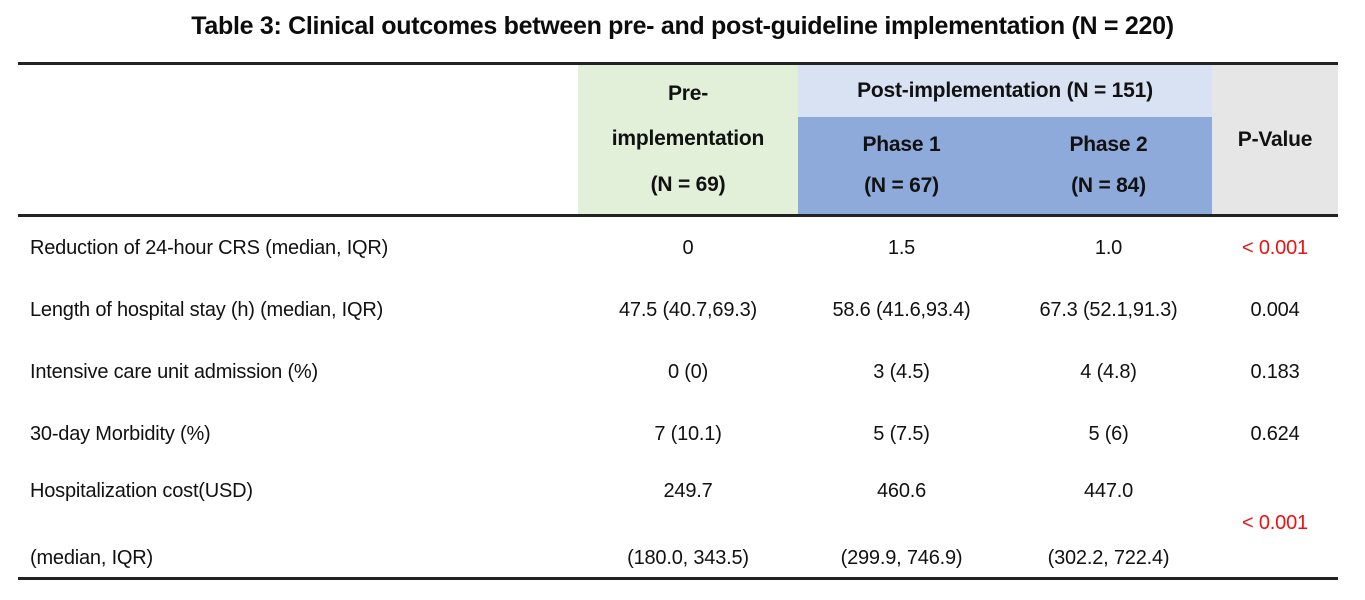  Describe the element at coordinates (901, 165) in the screenshot. I see `header-phase-1: Phase 1 (N = 67)` at that location.